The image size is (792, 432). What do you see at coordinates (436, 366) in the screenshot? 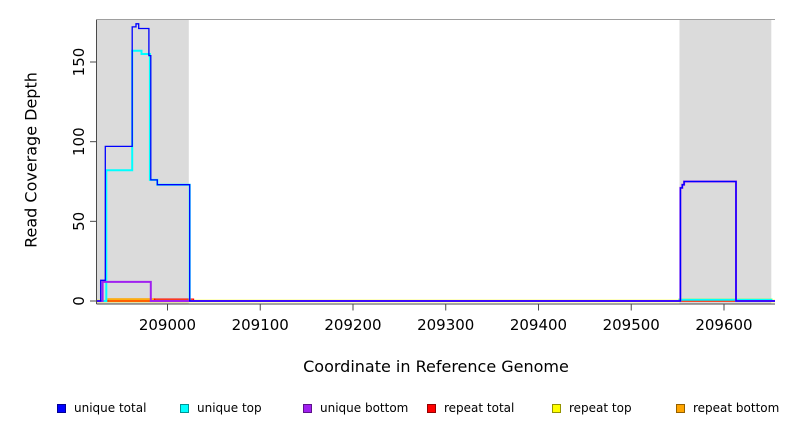
I see `x-axis-title: Coordinate in Reference Genome` at bounding box center [436, 366].